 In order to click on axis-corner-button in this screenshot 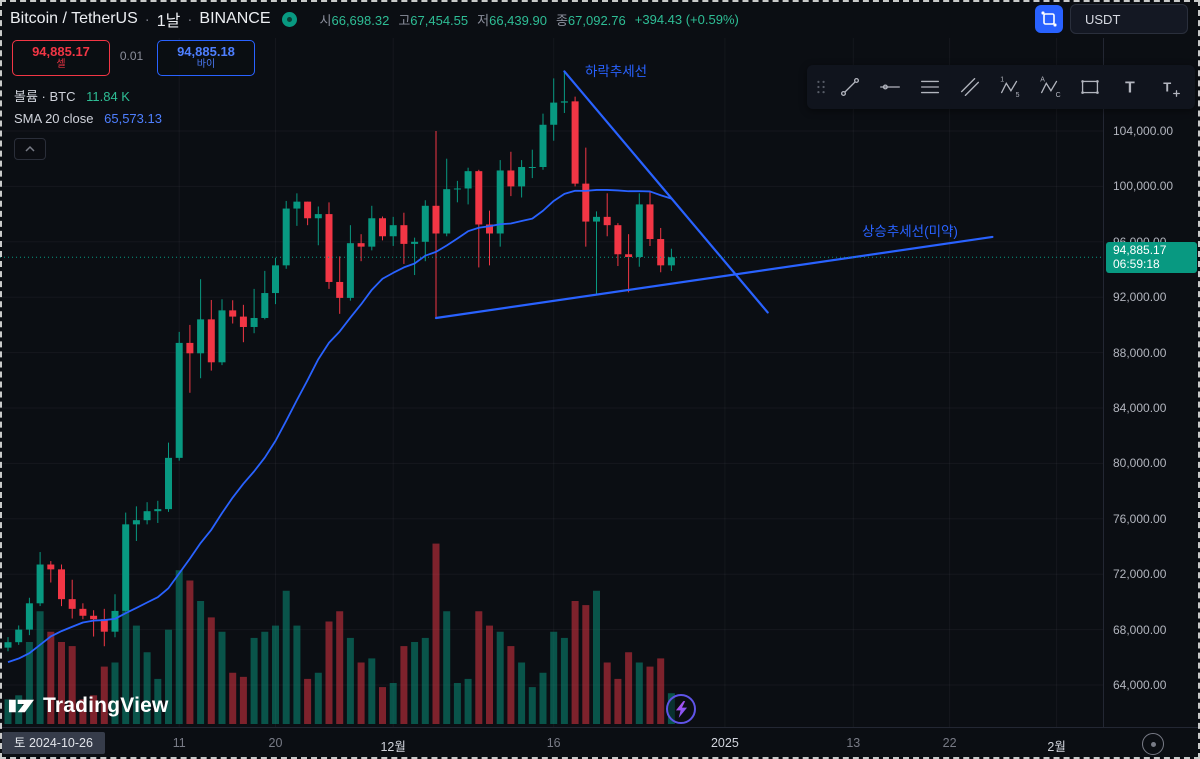, I will do `click(1153, 744)`.